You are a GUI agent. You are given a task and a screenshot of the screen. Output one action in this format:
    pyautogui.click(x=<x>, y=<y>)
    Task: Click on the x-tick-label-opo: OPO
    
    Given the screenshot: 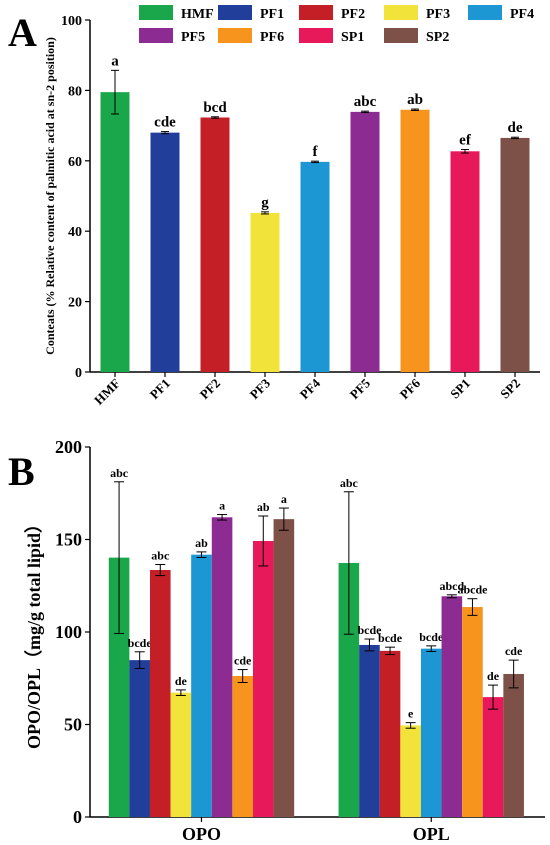 What is the action you would take?
    pyautogui.click(x=201, y=834)
    